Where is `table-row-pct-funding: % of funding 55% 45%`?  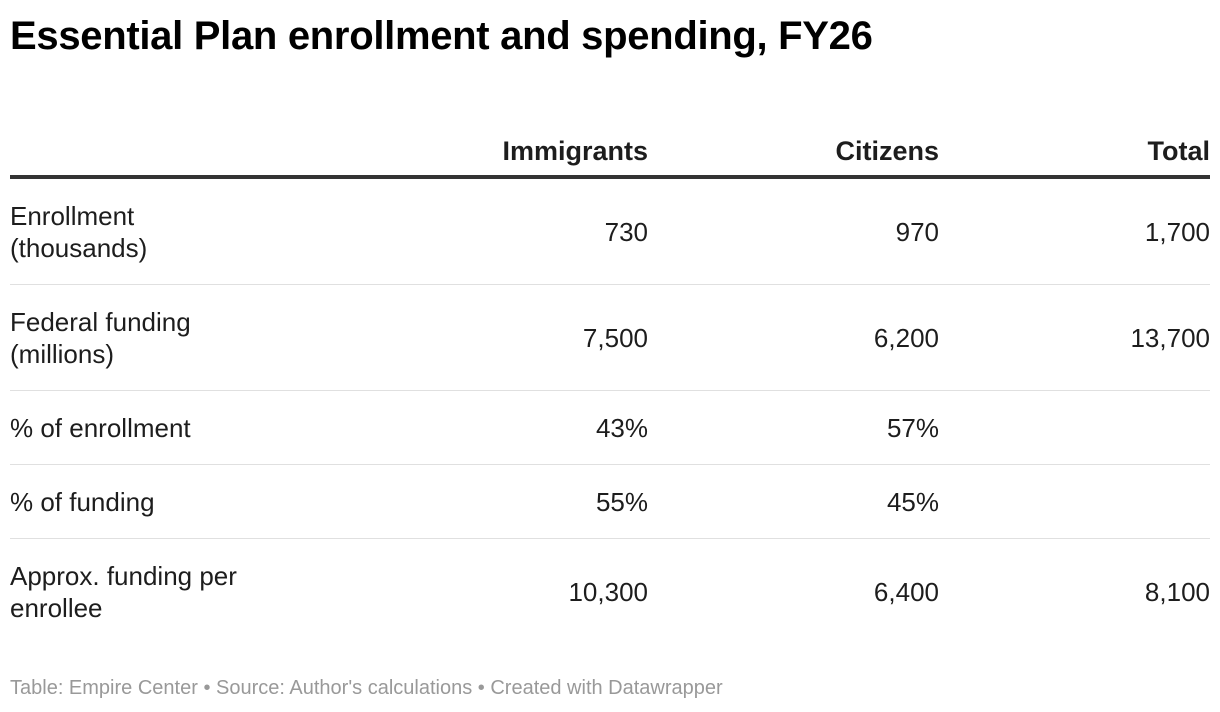
table-row-pct-funding: % of funding 55% 45% is located at coordinates (610, 501).